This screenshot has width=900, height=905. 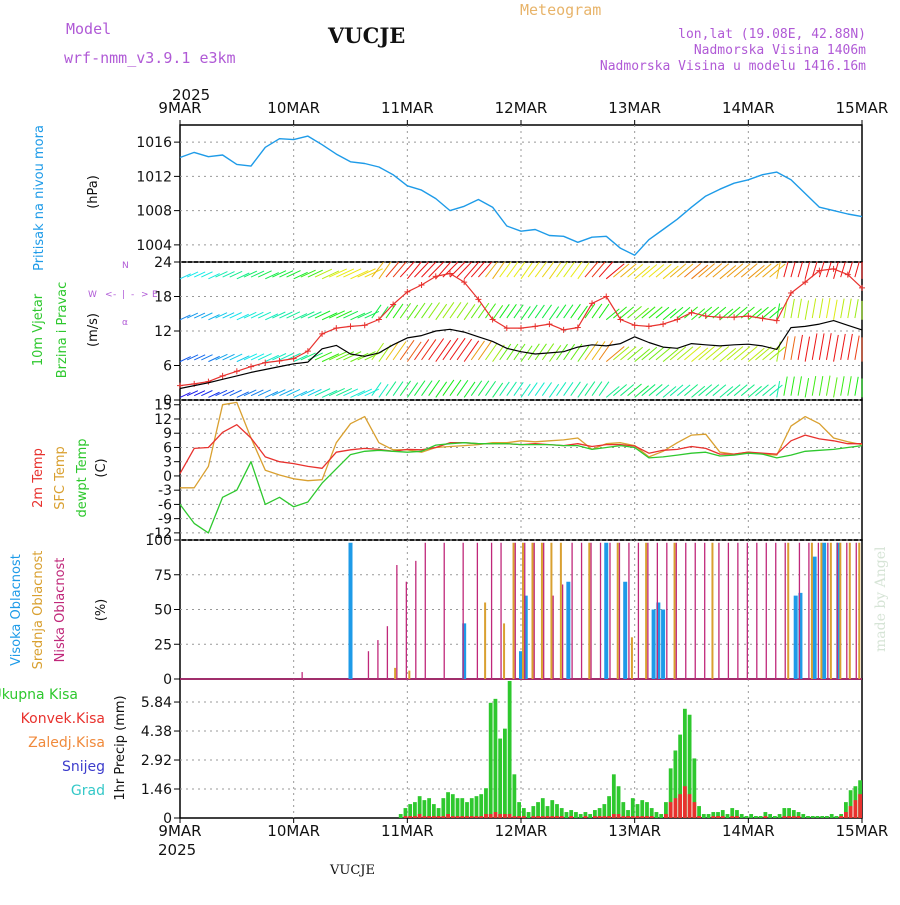 What do you see at coordinates (165, 505) in the screenshot?
I see `y-tick-label: -6` at bounding box center [165, 505].